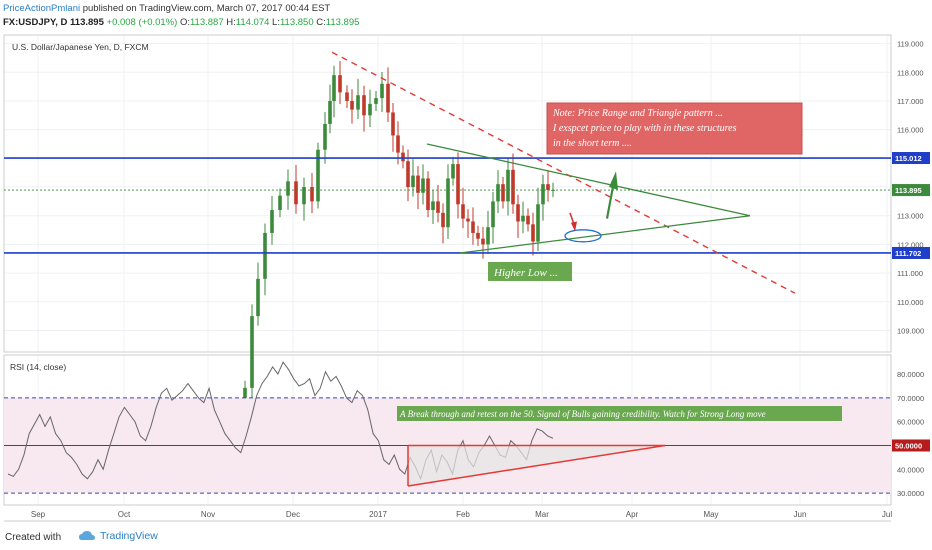 The height and width of the screenshot is (550, 932). I want to click on rsi-note-box, so click(619, 413).